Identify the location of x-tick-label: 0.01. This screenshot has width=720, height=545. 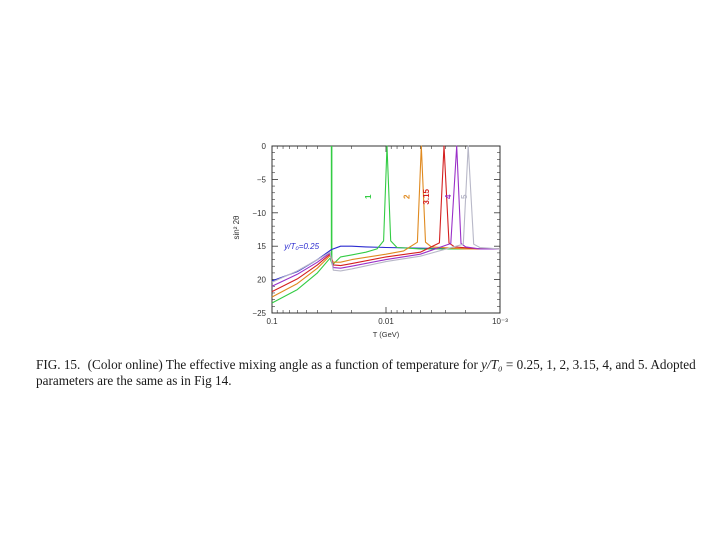
(386, 321).